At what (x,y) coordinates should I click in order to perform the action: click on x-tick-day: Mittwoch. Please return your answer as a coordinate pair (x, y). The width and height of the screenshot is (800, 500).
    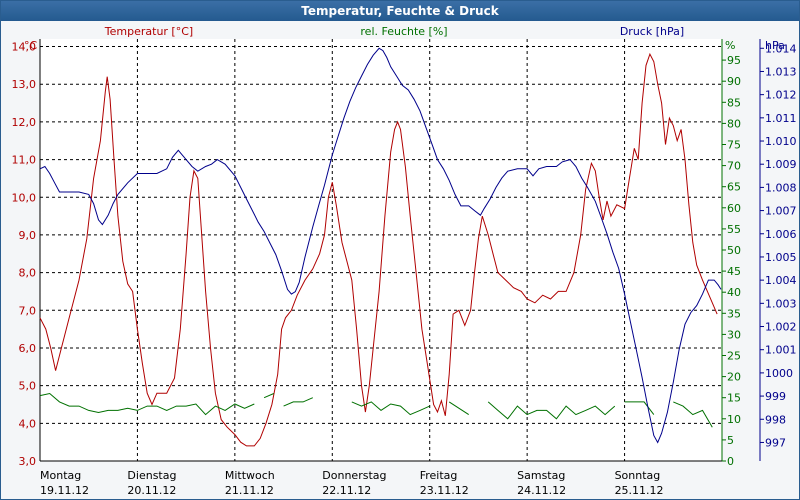
    Looking at the image, I should click on (250, 475).